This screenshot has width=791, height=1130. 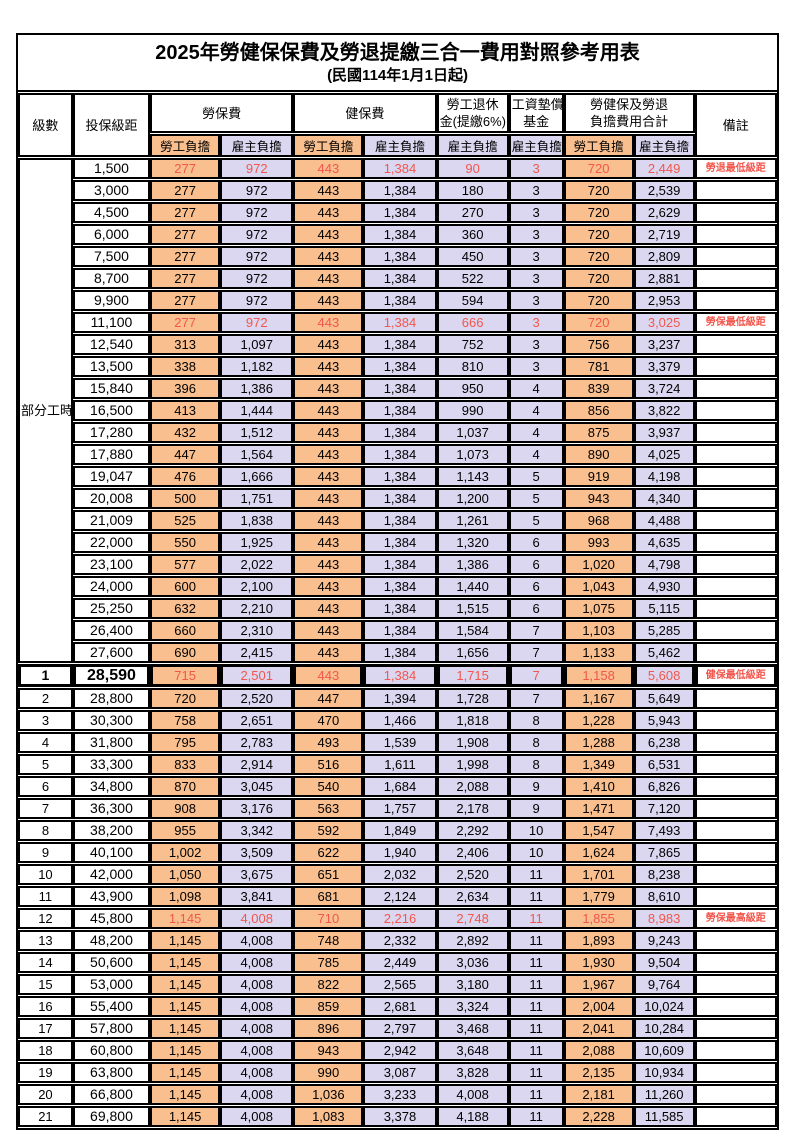 What do you see at coordinates (397, 300) in the screenshot?
I see `table-row: 9,900 277 972 443 1,384 594 3 720 2,953` at bounding box center [397, 300].